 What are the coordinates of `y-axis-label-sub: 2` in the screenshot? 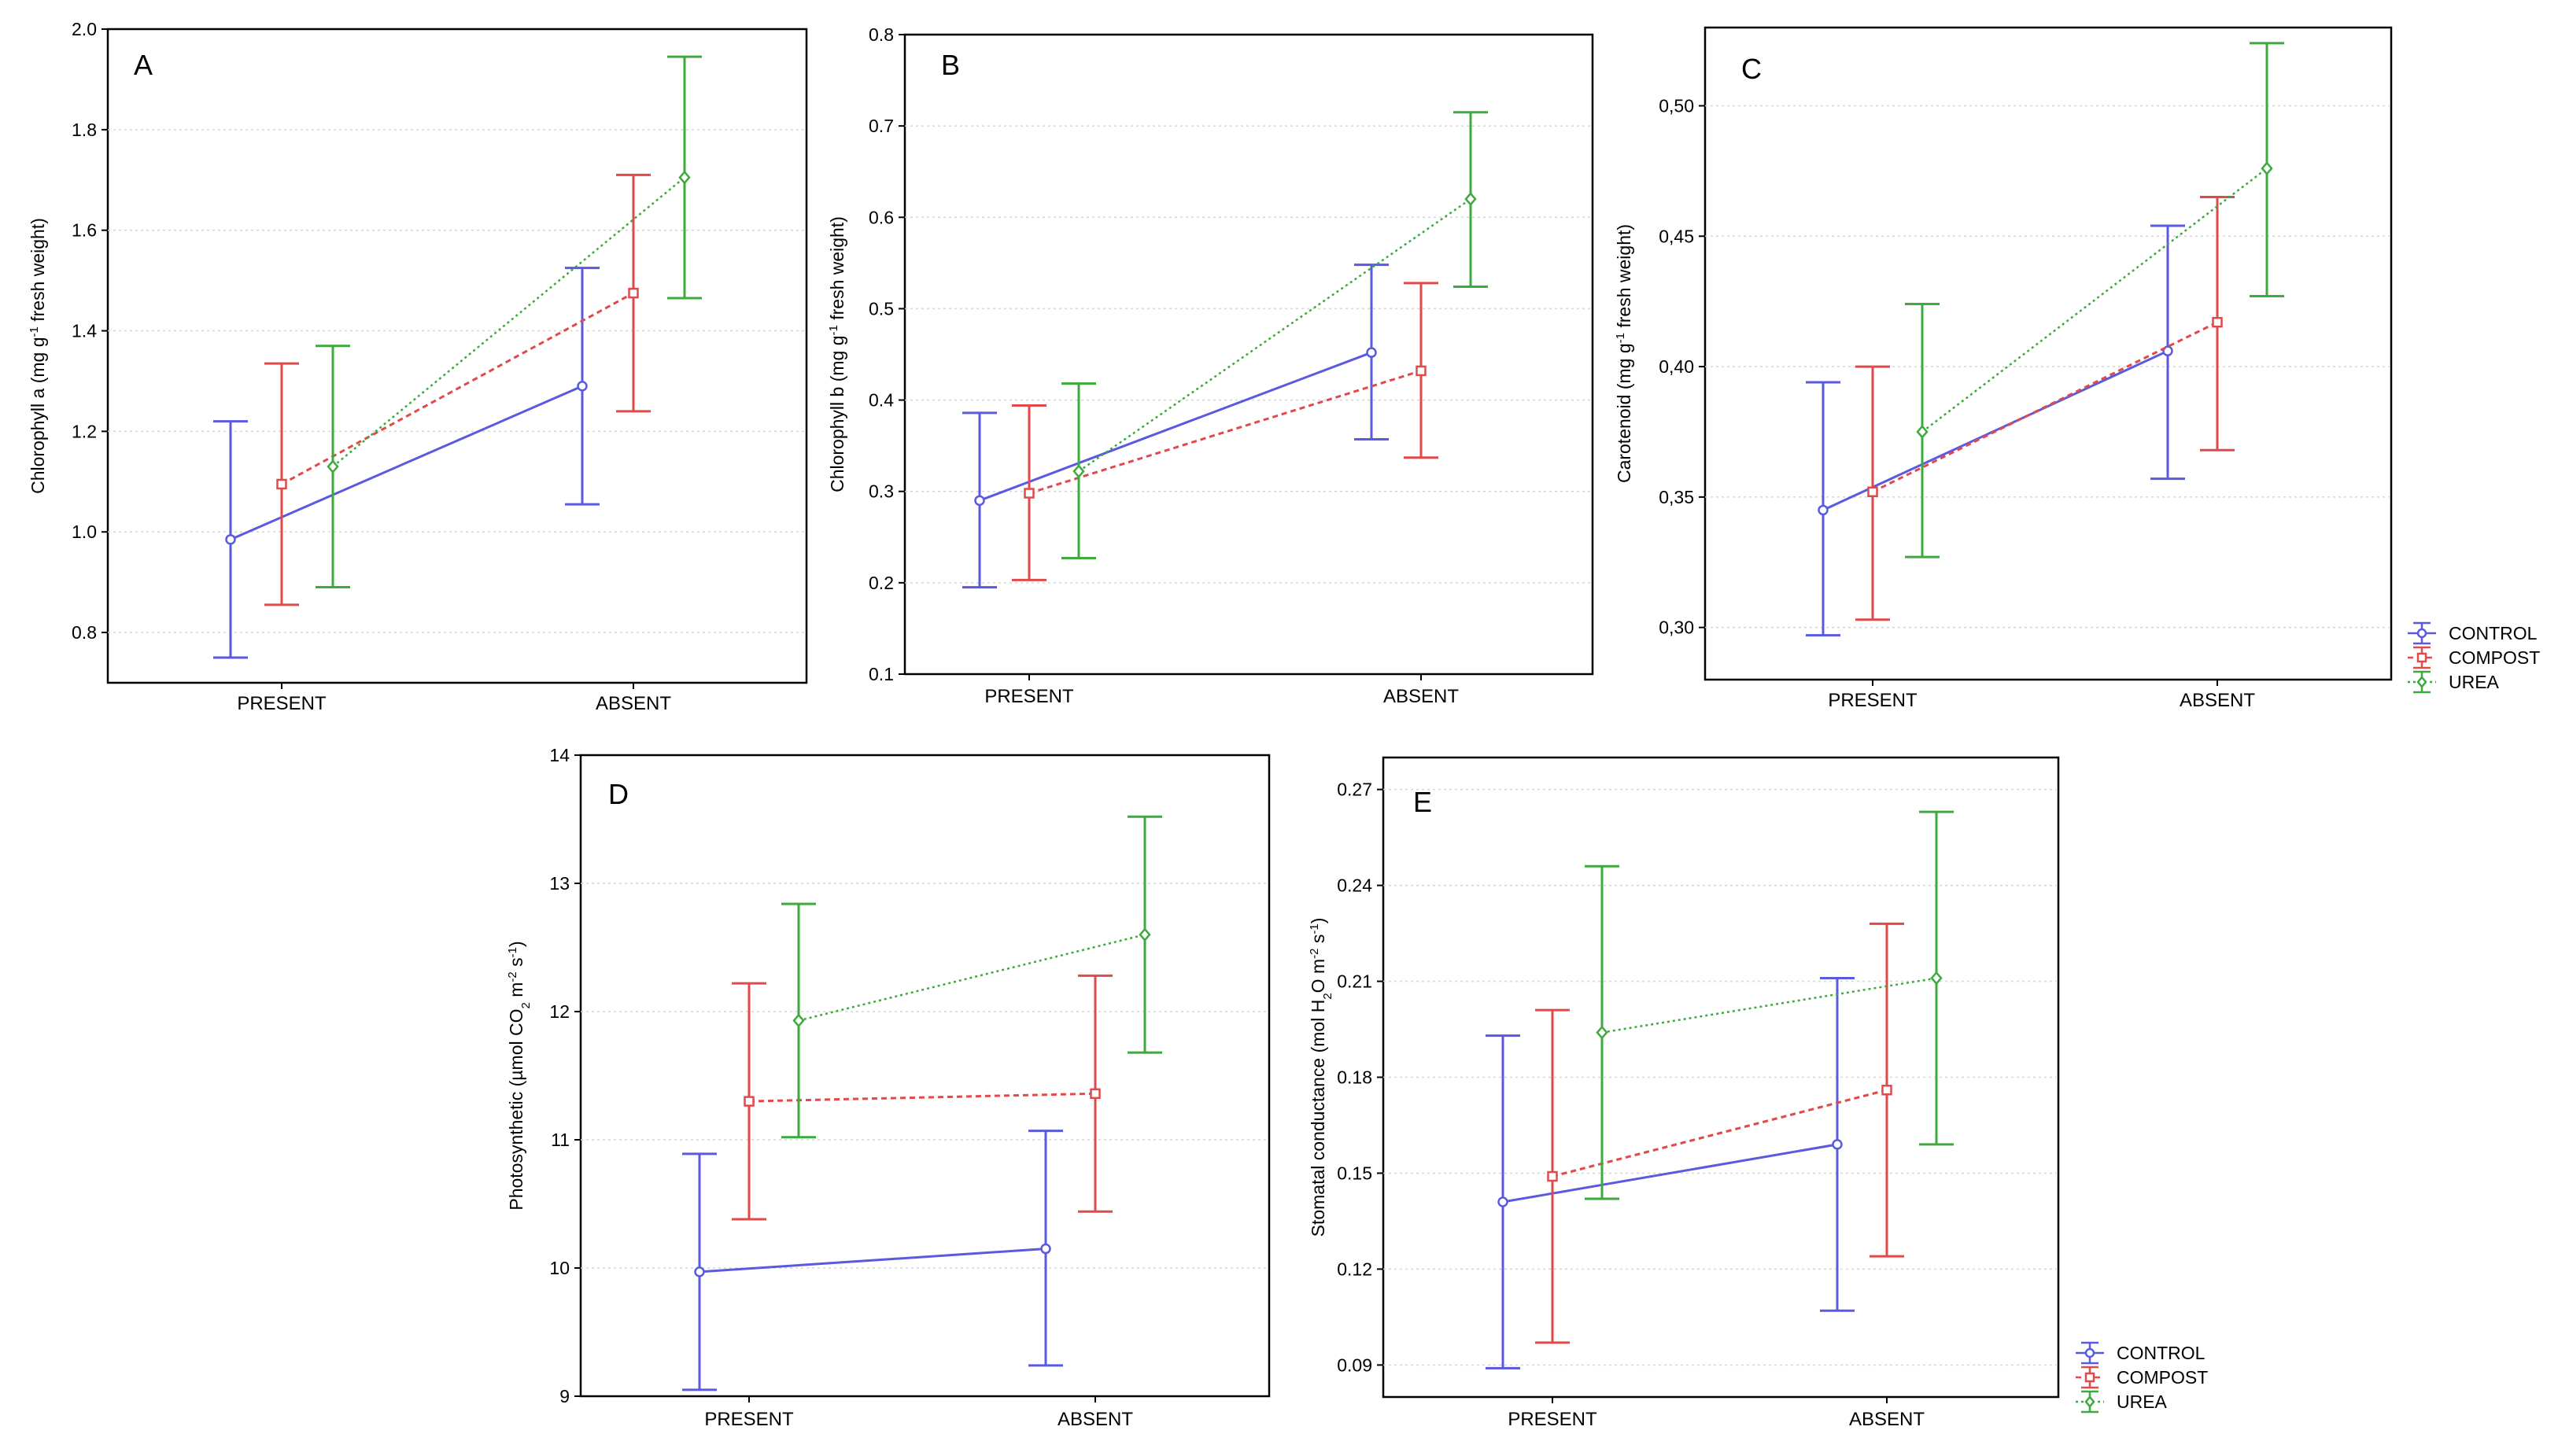 It's located at (526, 1005).